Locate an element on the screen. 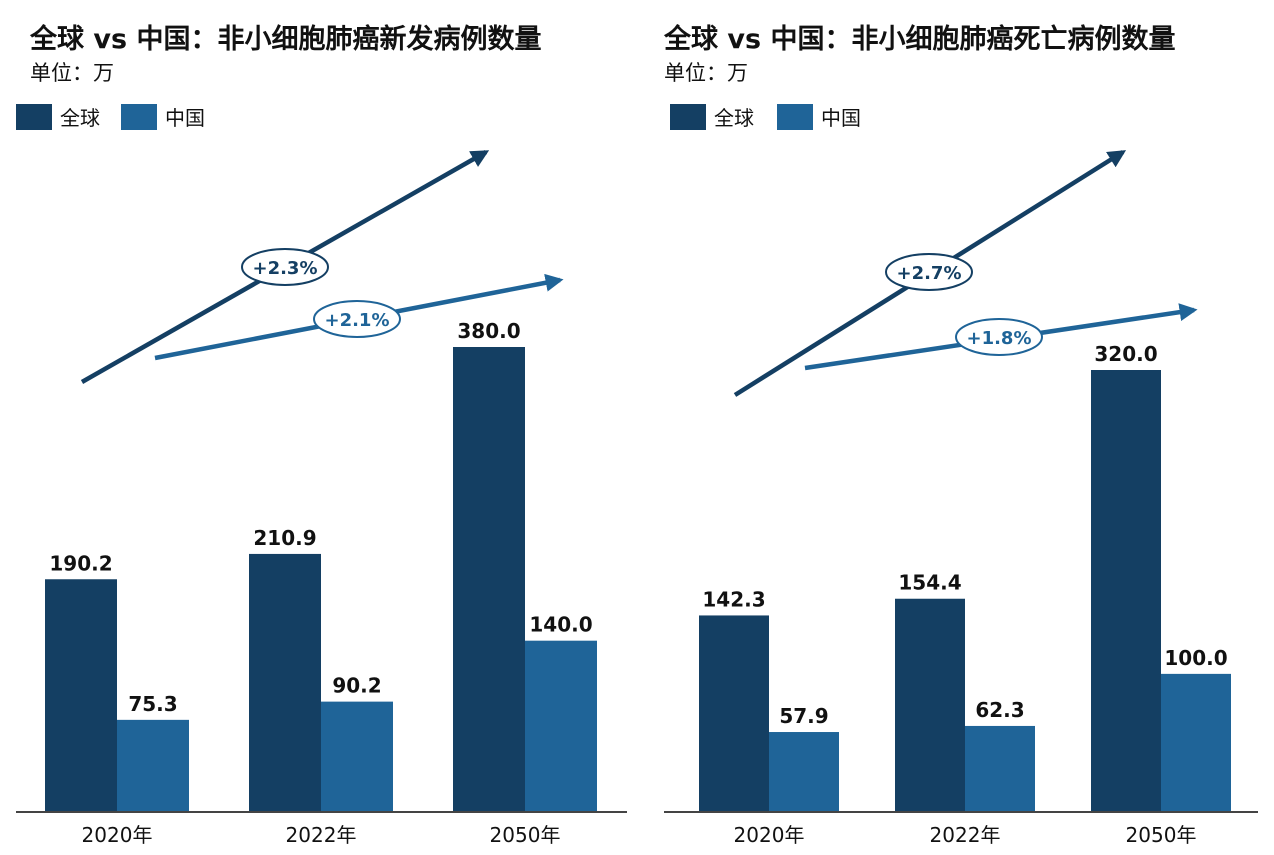  data-label-china-2: 62.3 is located at coordinates (999, 710).